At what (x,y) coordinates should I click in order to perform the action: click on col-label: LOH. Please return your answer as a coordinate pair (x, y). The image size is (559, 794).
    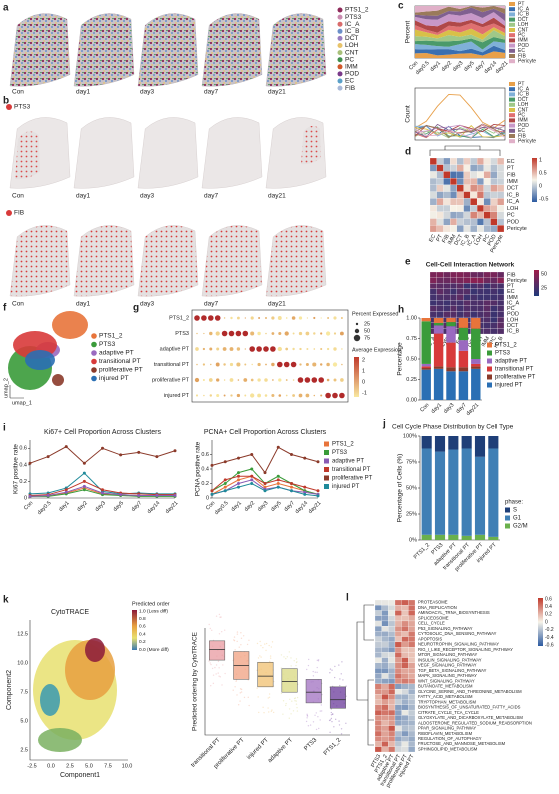
    Looking at the image, I should click on (479, 240).